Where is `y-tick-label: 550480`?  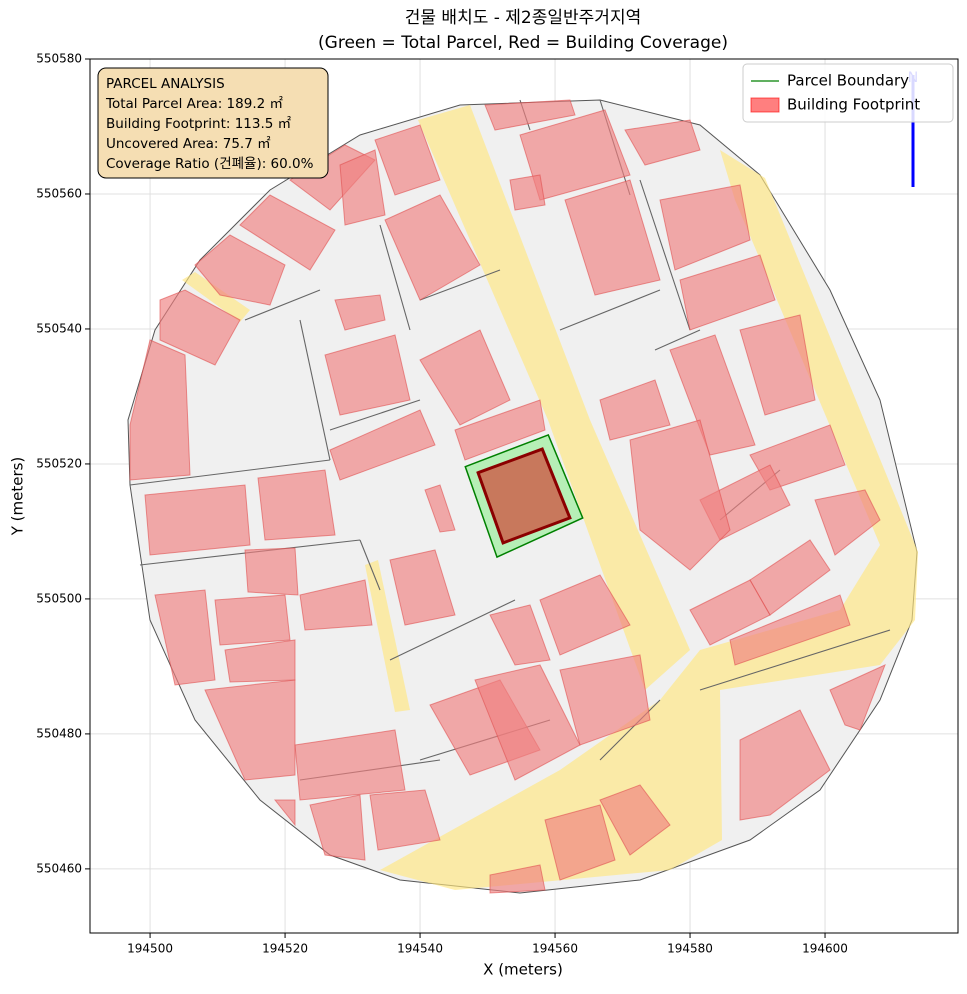 y-tick-label: 550480 is located at coordinates (59, 733).